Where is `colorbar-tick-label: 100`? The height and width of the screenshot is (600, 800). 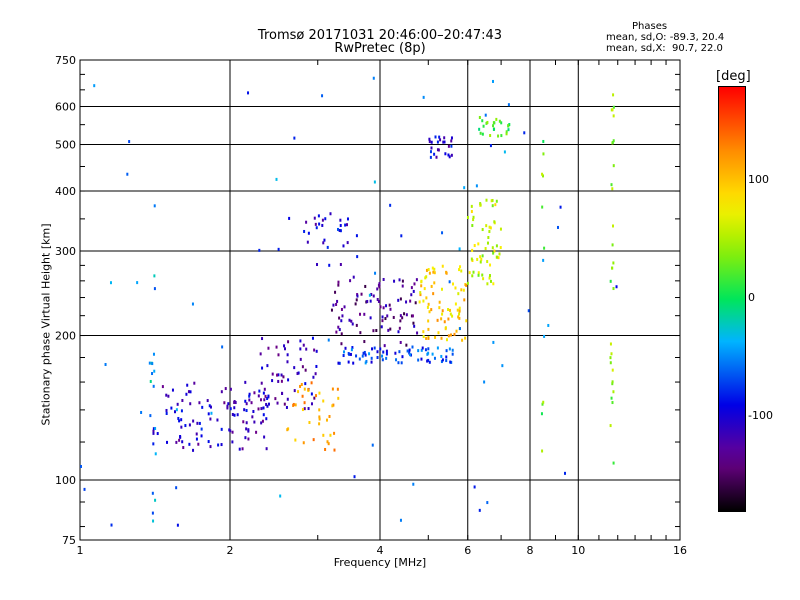 colorbar-tick-label: 100 is located at coordinates (758, 180).